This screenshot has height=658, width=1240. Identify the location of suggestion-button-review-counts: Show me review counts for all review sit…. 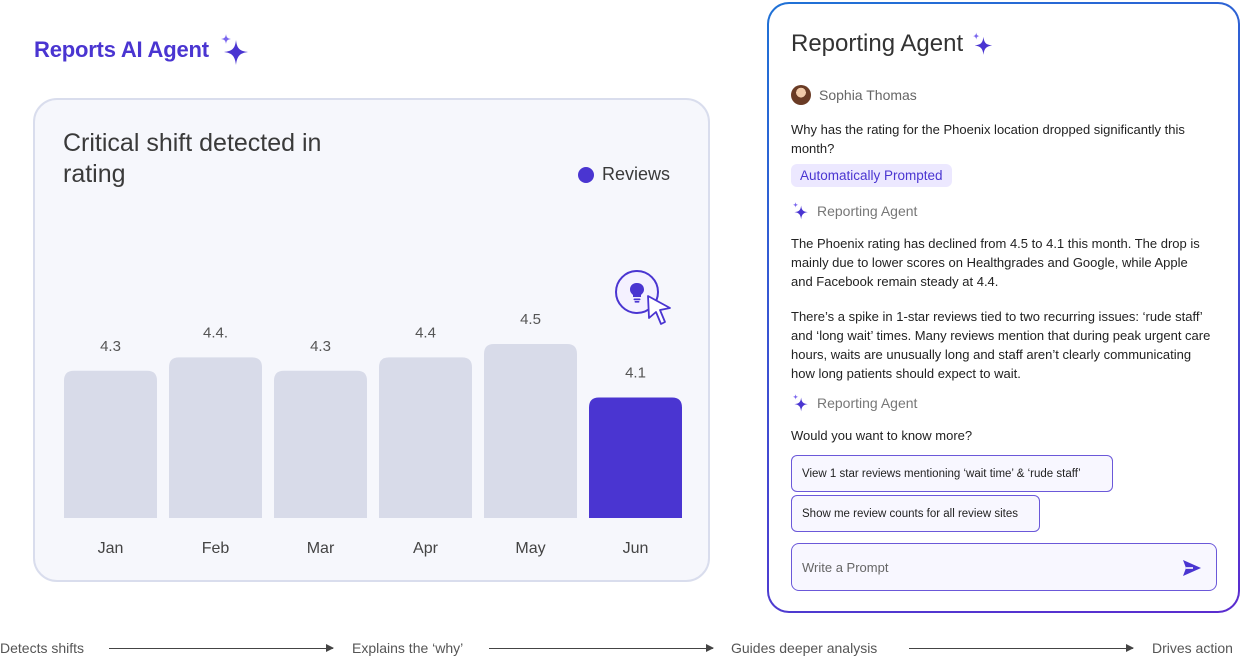
(915, 513).